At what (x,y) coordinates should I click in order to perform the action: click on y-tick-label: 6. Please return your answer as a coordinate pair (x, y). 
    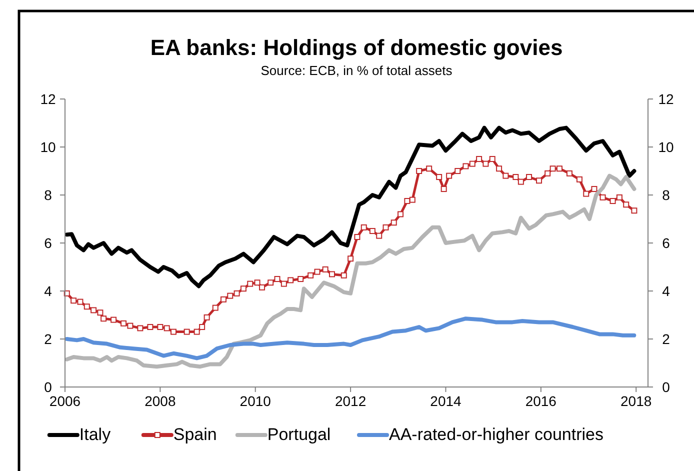
    Looking at the image, I should click on (48, 242).